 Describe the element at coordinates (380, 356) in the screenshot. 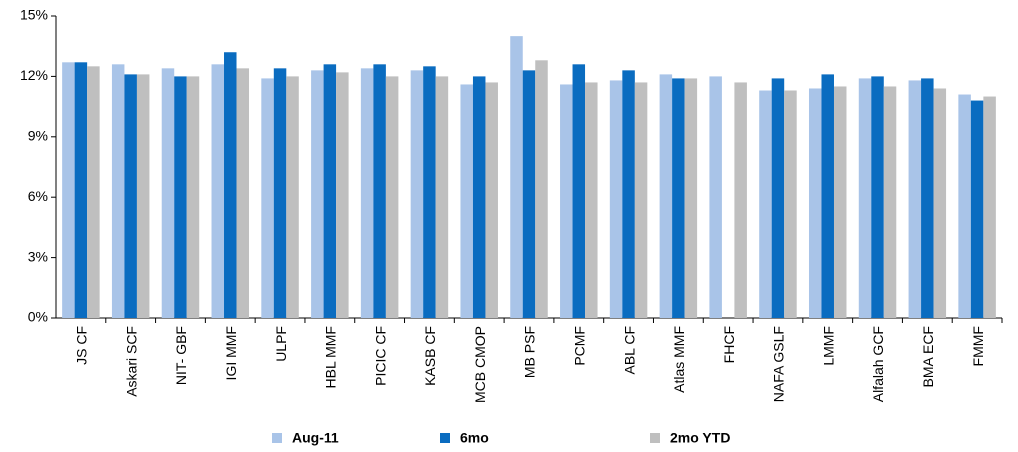

I see `x-tick-label: PICIC CF` at that location.